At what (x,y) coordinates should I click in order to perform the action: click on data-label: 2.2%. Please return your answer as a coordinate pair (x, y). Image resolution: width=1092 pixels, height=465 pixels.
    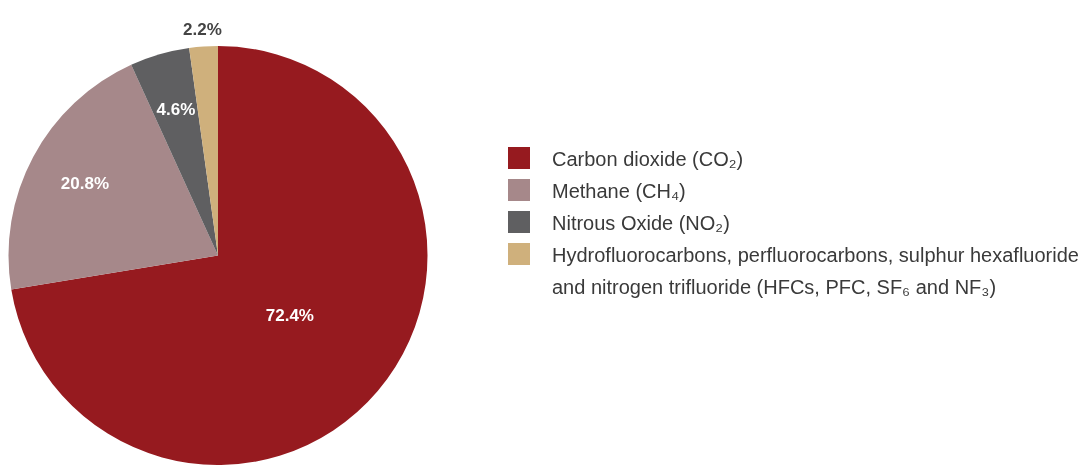
    Looking at the image, I should click on (202, 30).